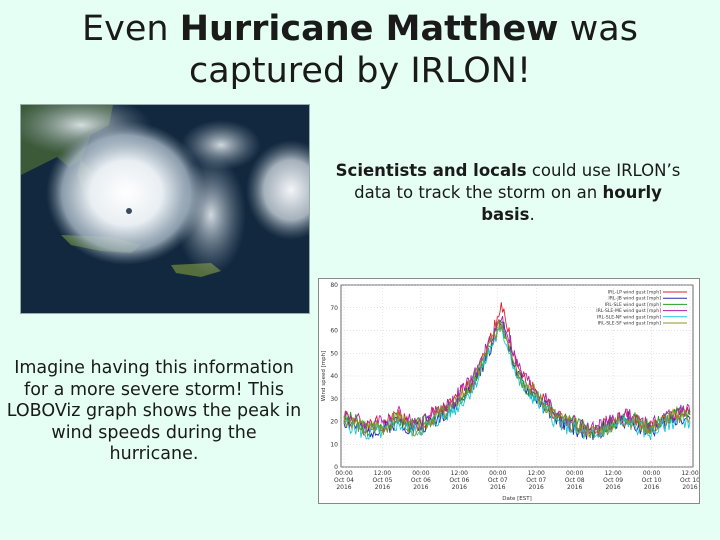 This screenshot has height=540, width=720. I want to click on x-axis-label: Date [EST], so click(517, 499).